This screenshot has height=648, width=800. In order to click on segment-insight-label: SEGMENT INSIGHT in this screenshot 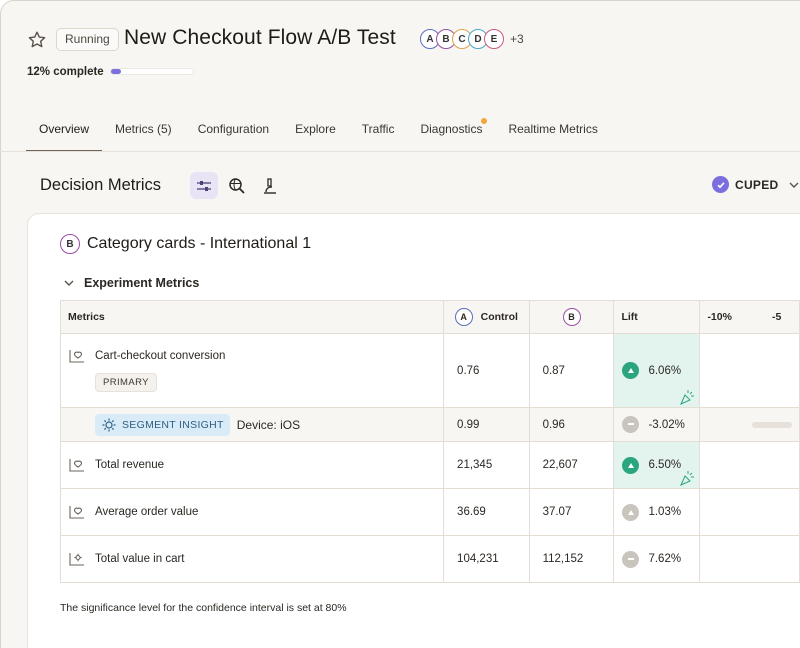, I will do `click(173, 424)`.